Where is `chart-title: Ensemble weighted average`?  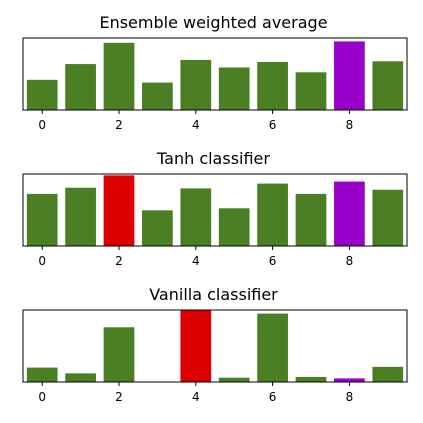 chart-title: Ensemble weighted average is located at coordinates (213, 22).